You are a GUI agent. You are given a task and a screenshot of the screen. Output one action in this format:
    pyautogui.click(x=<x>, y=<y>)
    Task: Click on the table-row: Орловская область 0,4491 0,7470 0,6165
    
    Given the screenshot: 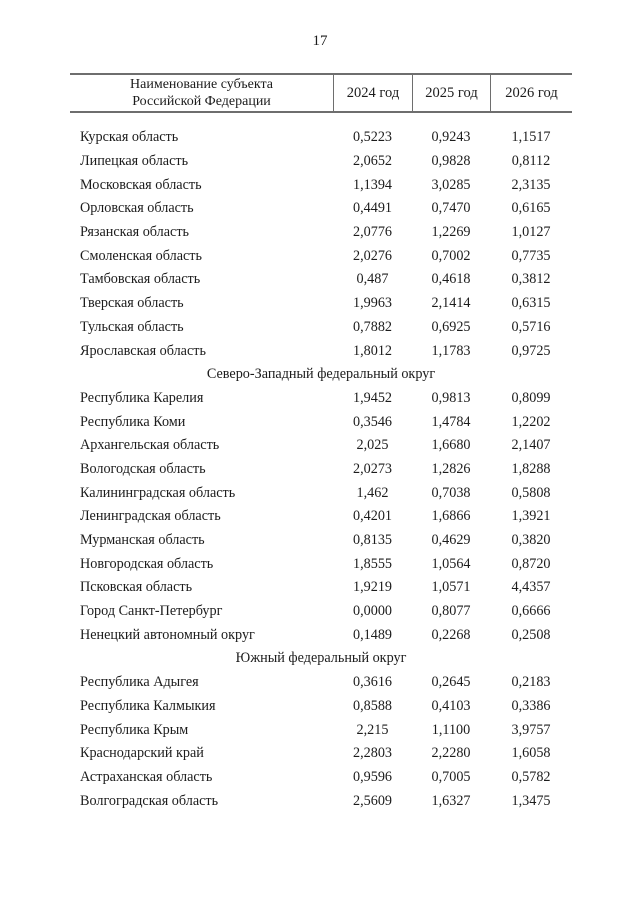 What is the action you would take?
    pyautogui.click(x=321, y=209)
    